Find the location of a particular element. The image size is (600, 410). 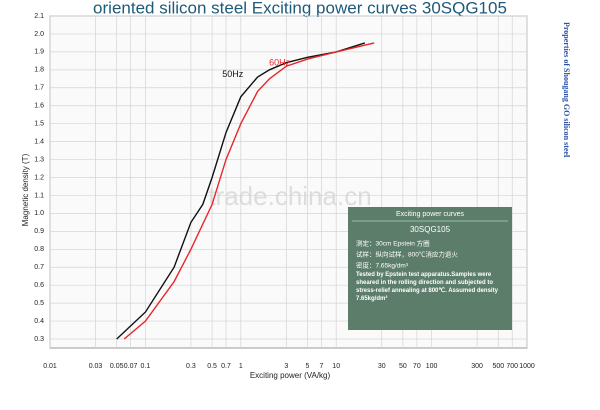

x-tick-label: 50 is located at coordinates (403, 366).